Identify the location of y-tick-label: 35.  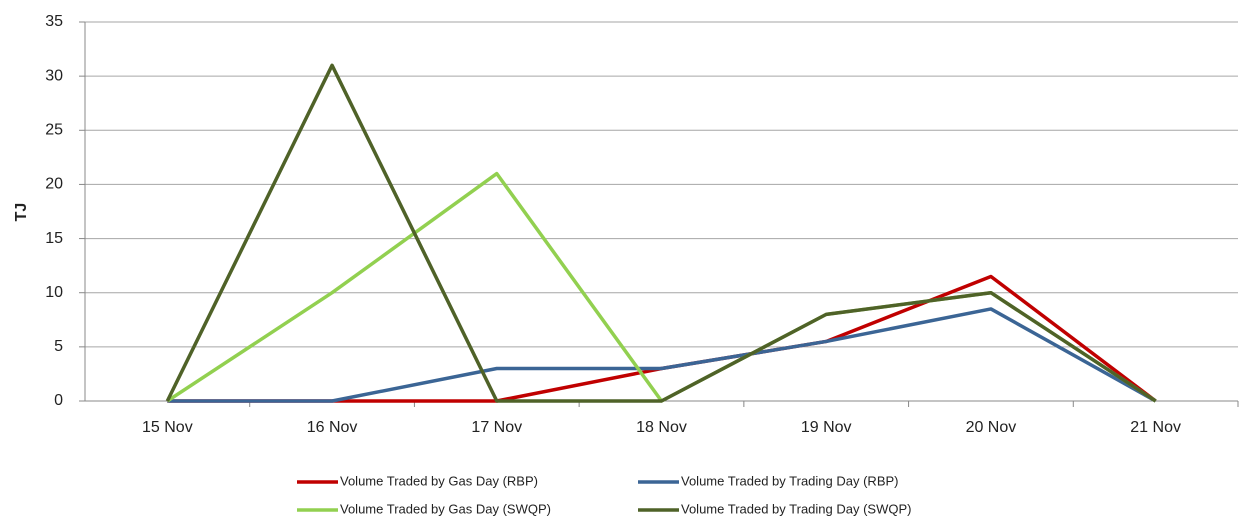
(54, 21).